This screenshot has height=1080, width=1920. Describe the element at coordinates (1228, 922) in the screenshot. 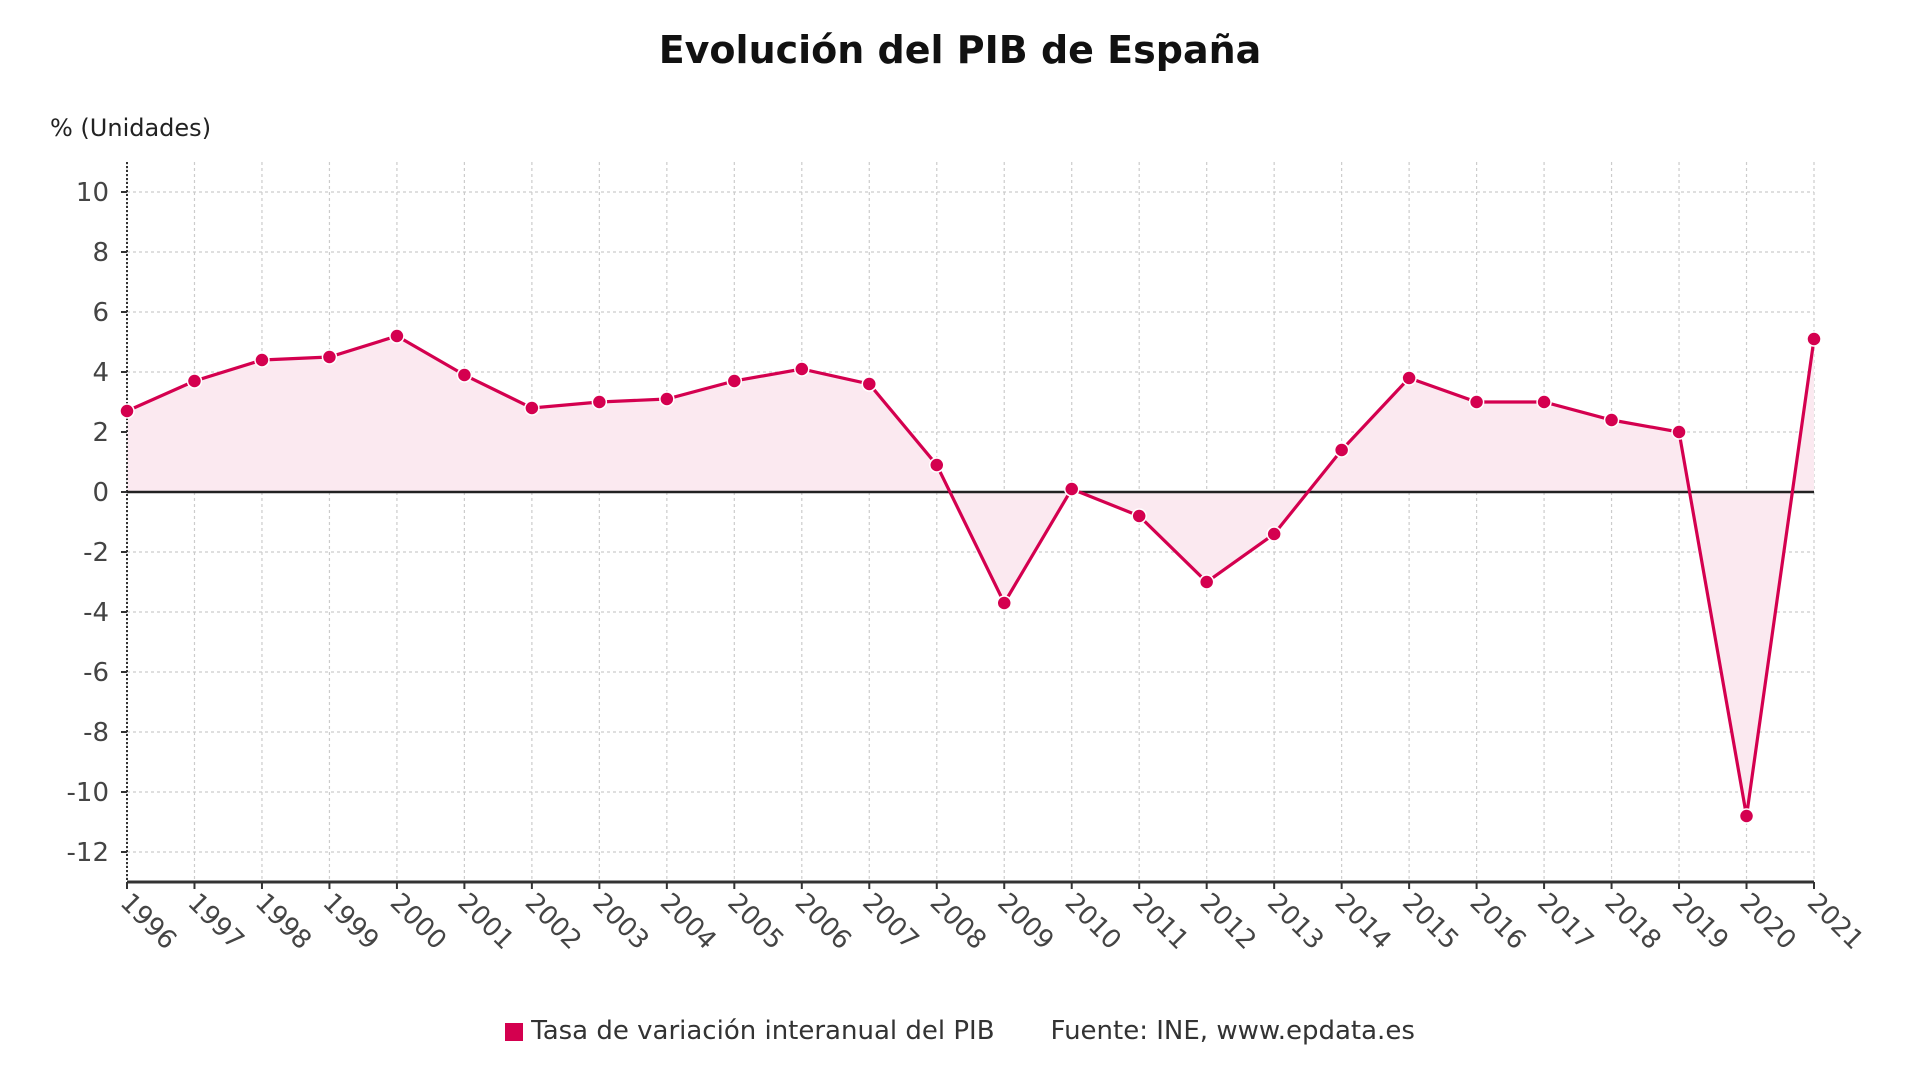

I see `x-tick-label: 2012` at that location.